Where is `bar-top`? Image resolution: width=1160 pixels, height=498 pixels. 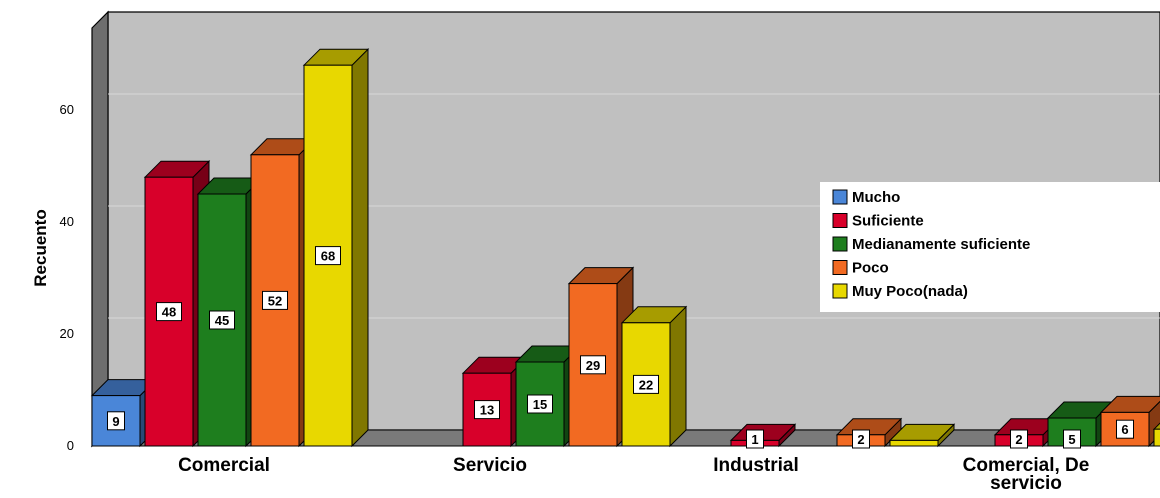
bar-top is located at coordinates (1156, 426).